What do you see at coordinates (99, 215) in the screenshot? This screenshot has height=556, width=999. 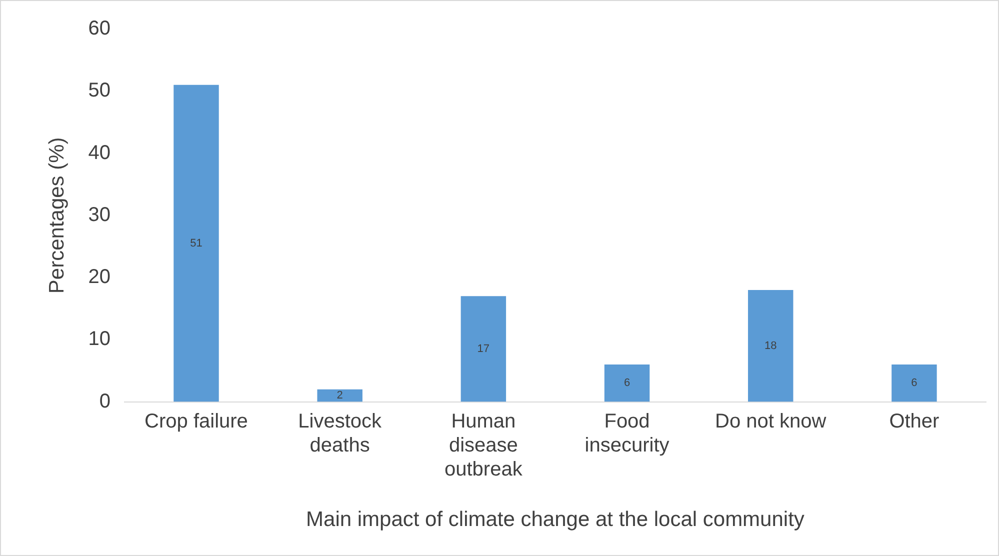 I see `y-tick-label: 30` at bounding box center [99, 215].